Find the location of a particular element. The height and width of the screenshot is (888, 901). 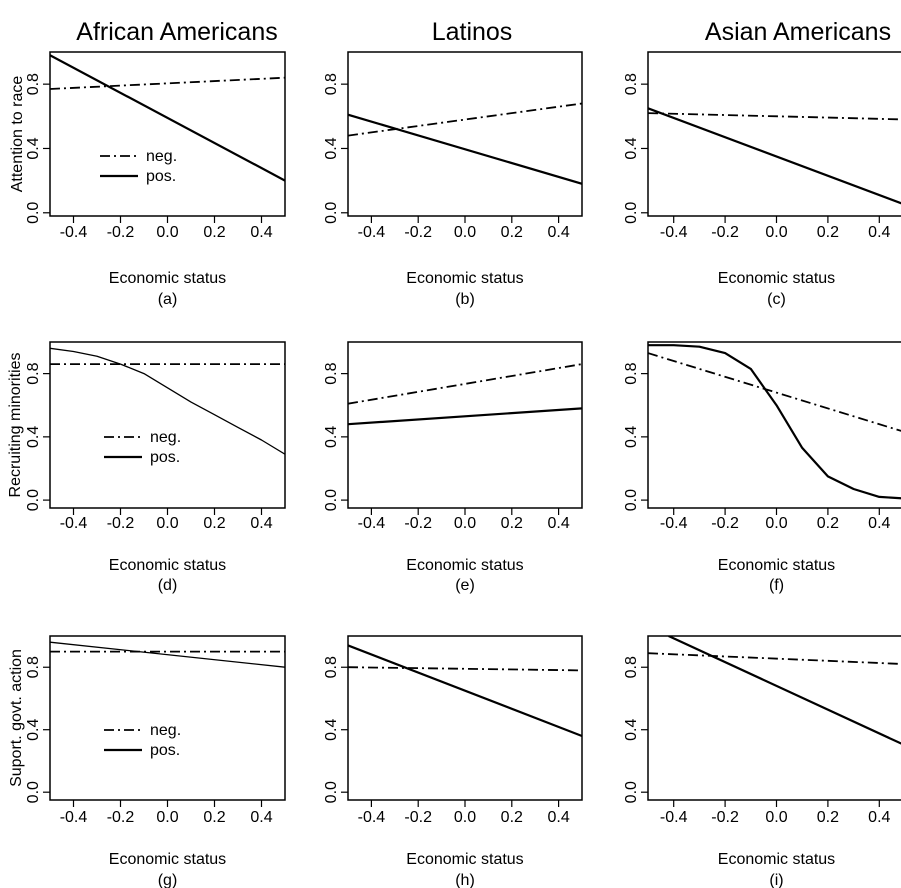

column-title-african-americans: African Americans is located at coordinates (176, 32).